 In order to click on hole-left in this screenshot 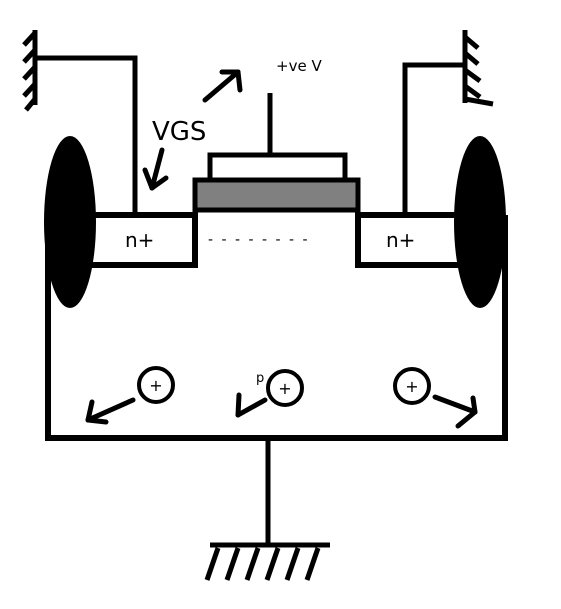, I will do `click(156, 385)`.